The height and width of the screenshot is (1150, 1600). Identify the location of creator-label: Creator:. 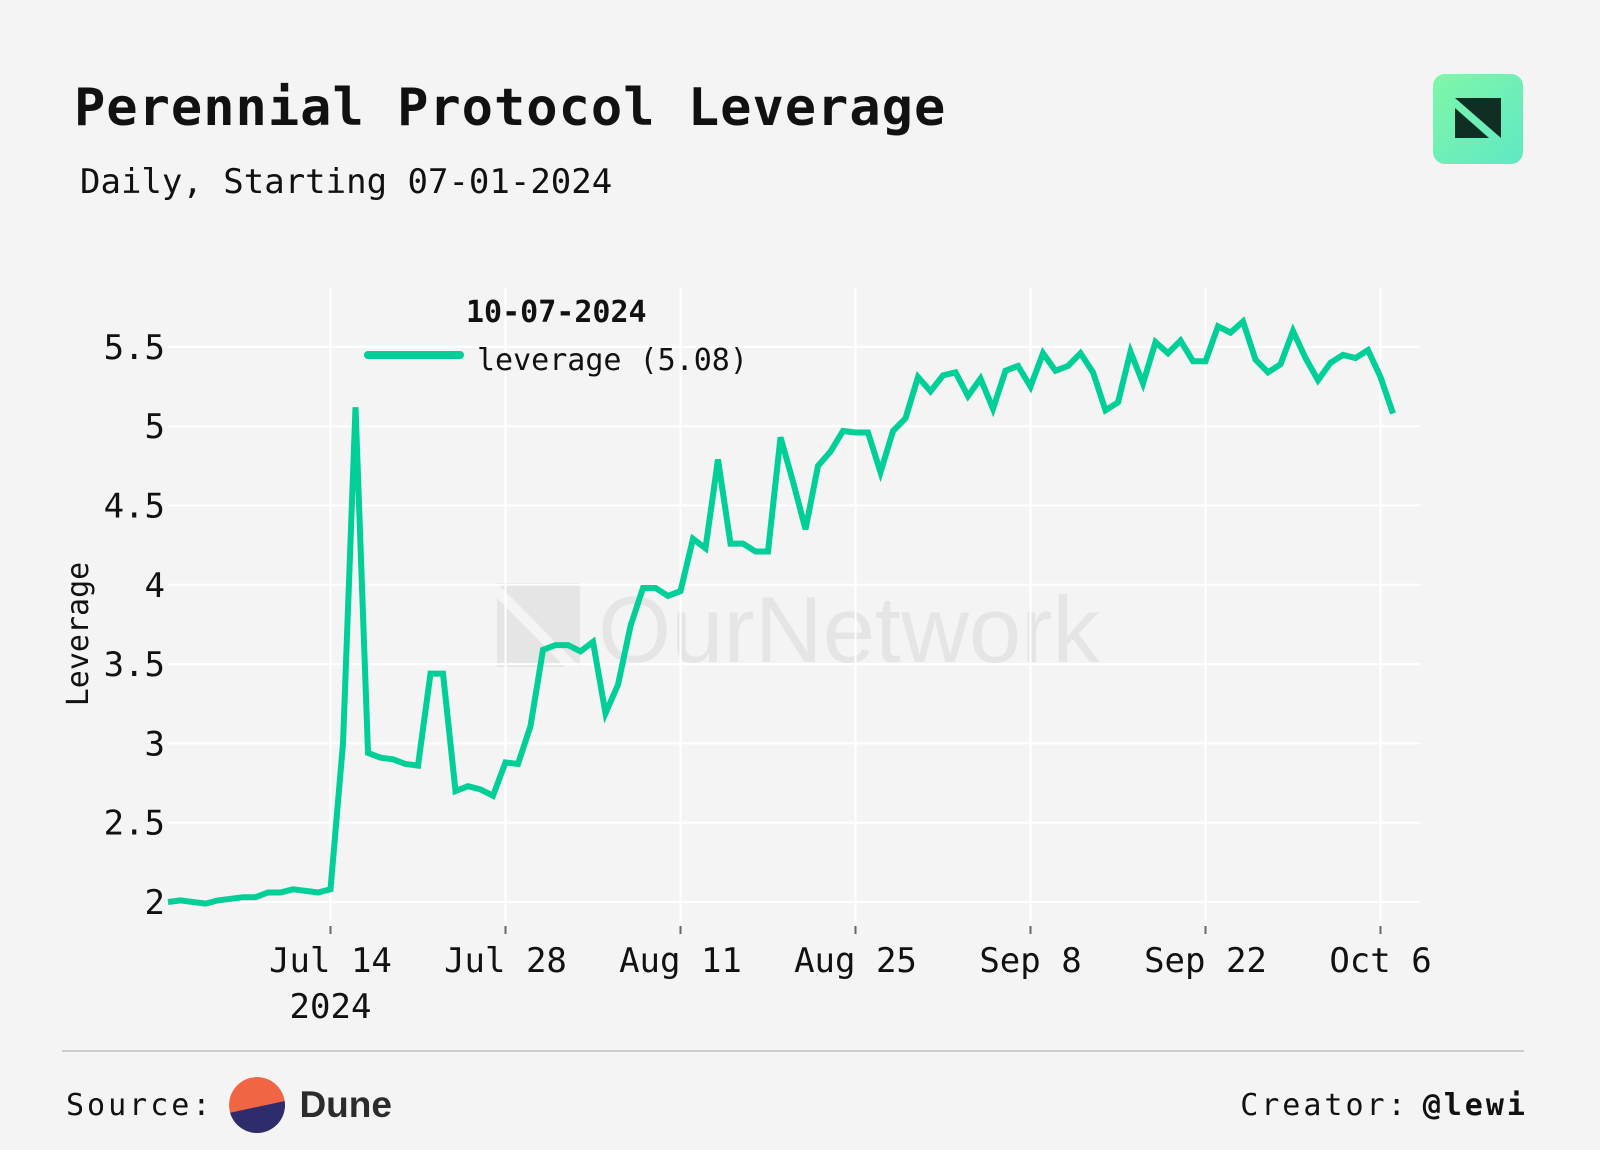
(1324, 1105).